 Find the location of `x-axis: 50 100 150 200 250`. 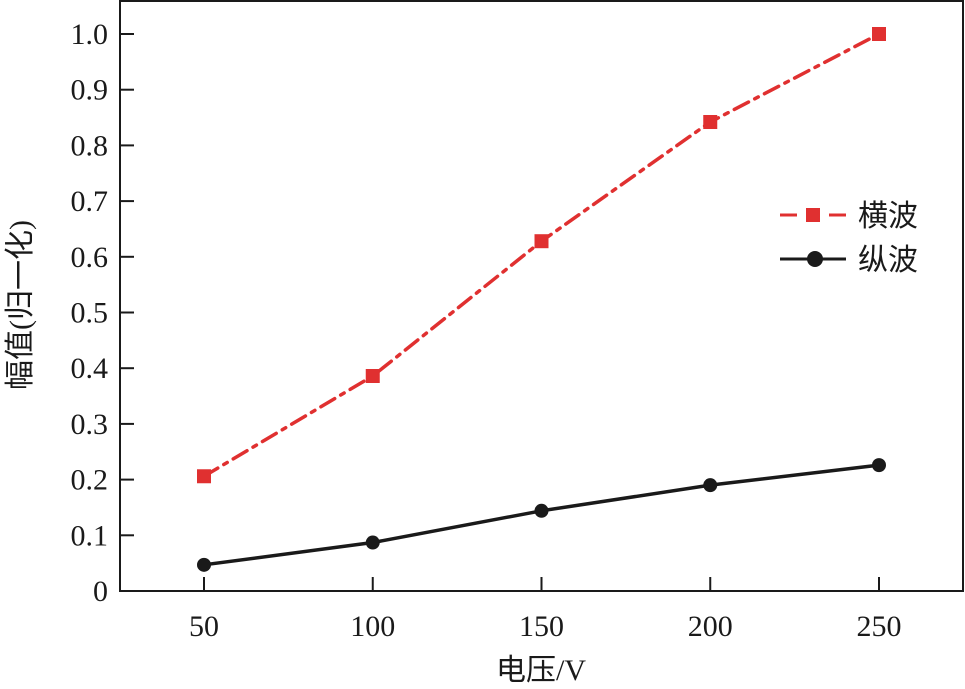

x-axis: 50 100 150 200 250 is located at coordinates (545, 610).